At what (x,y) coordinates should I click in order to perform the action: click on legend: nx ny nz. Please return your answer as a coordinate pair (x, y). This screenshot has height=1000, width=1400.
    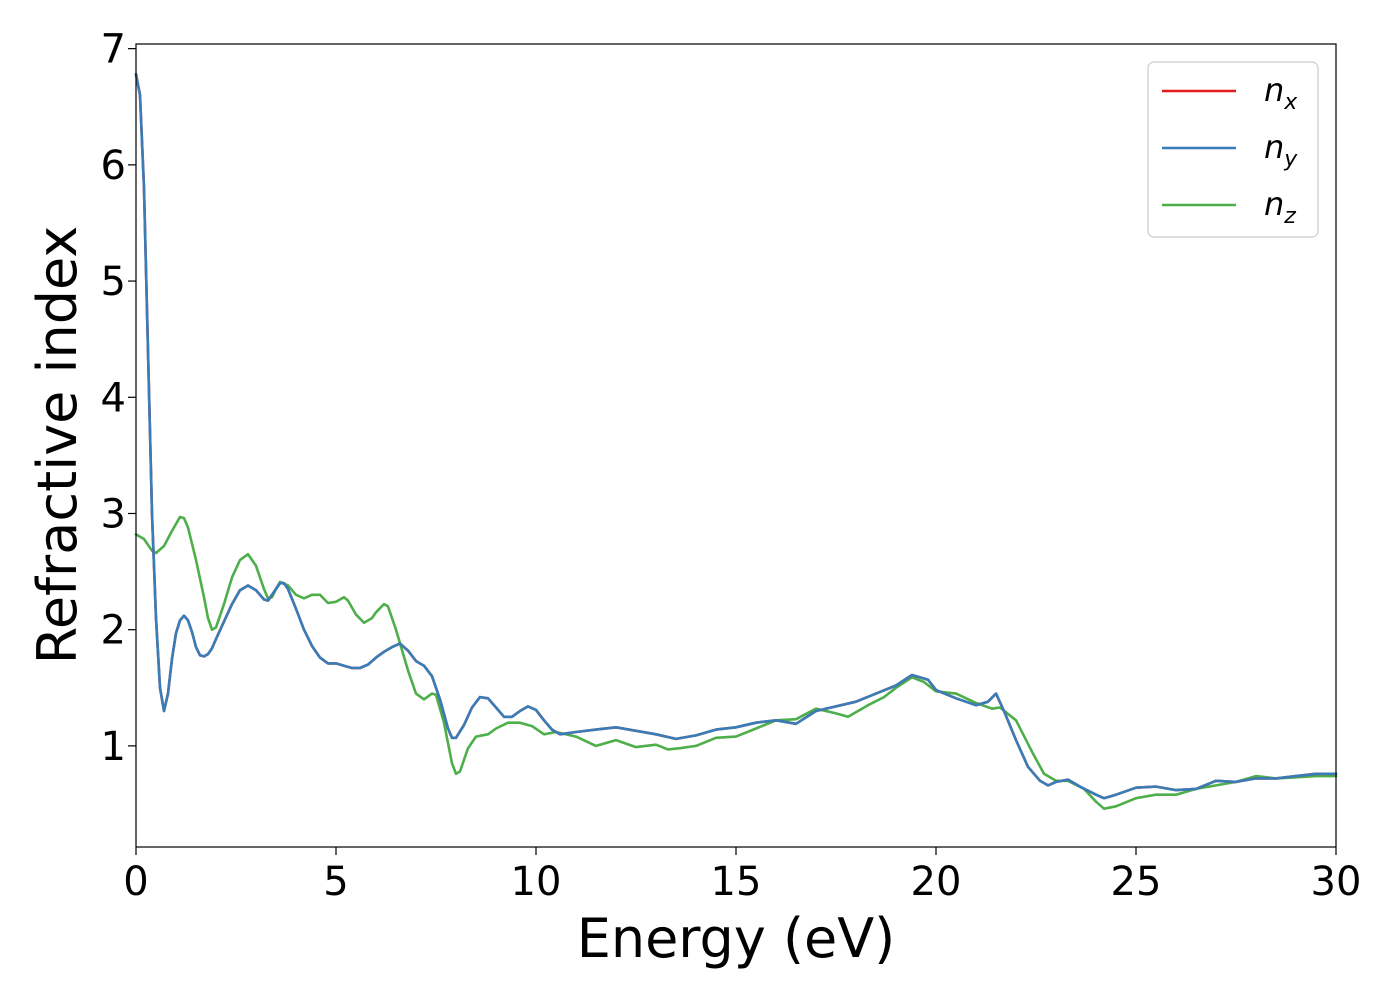
    Looking at the image, I should click on (1233, 149).